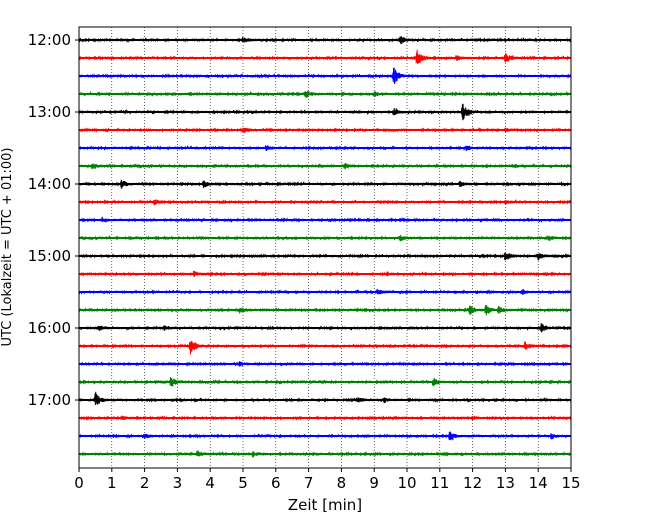  I want to click on x-tick-label: 8, so click(342, 483).